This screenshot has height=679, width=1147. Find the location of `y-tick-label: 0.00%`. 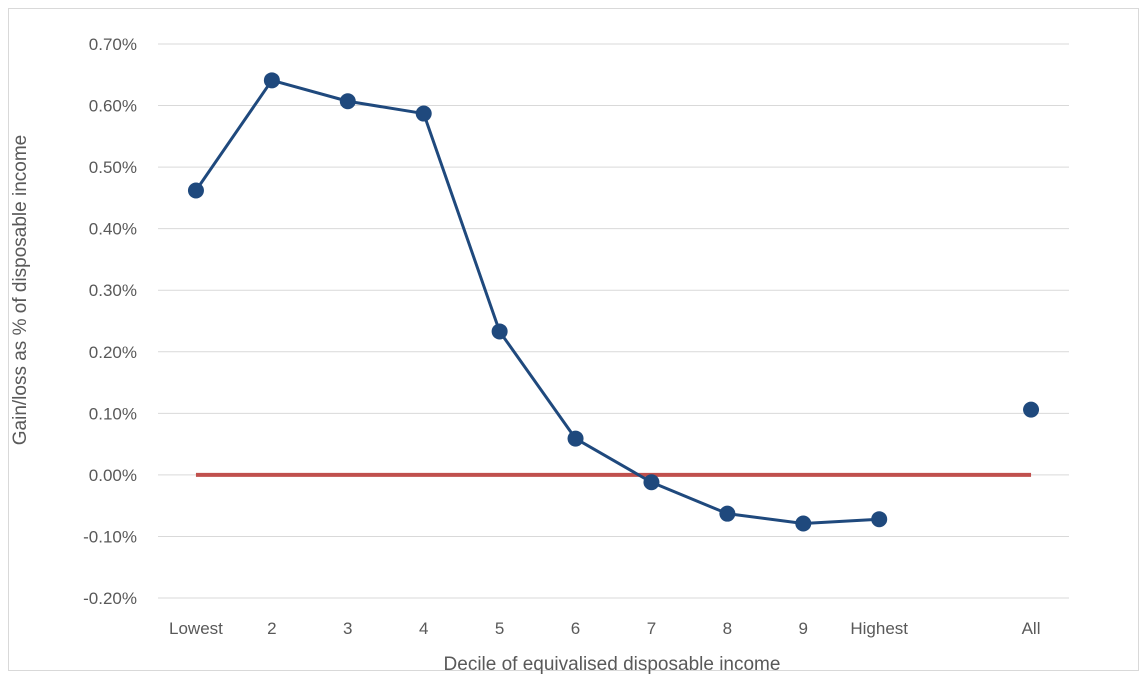

y-tick-label: 0.00% is located at coordinates (113, 475).